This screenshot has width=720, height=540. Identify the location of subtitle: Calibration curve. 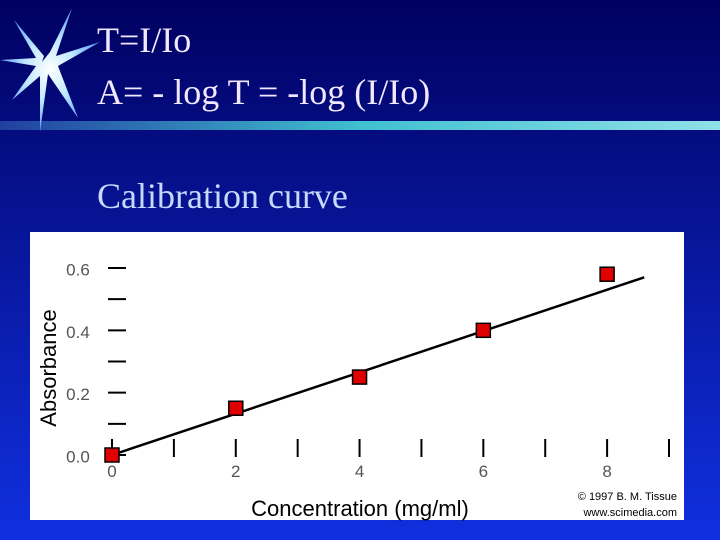
(222, 196).